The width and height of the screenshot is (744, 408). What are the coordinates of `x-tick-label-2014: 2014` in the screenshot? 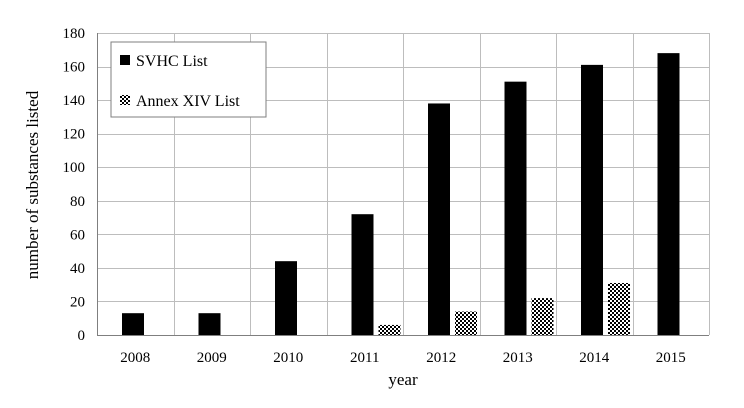 It's located at (594, 358).